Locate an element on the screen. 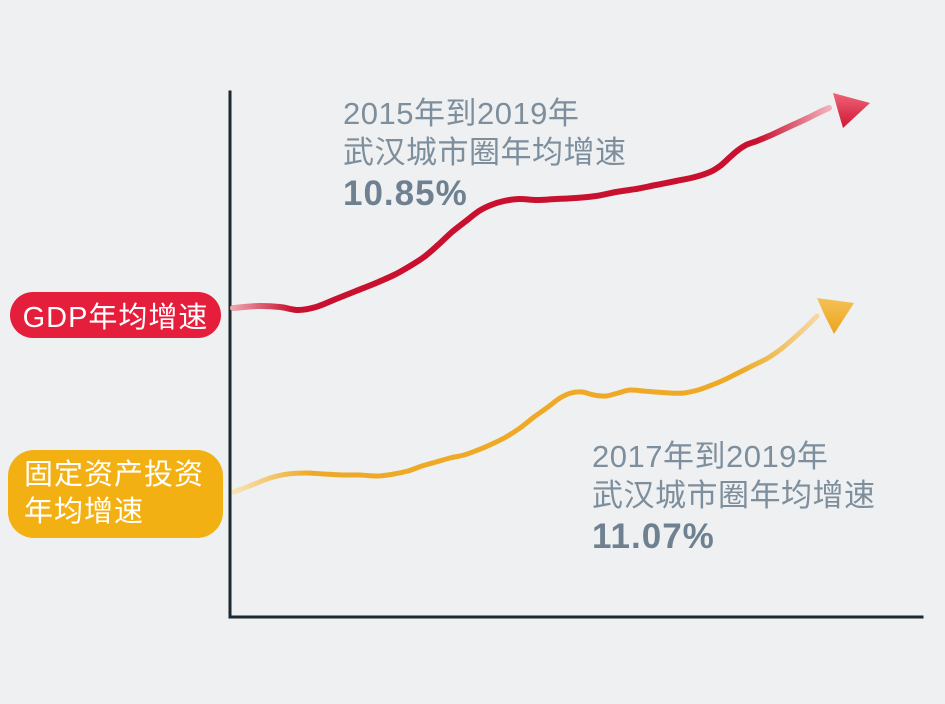 This screenshot has height=704, width=945. annotation-value: 10.85% is located at coordinates (405, 193).